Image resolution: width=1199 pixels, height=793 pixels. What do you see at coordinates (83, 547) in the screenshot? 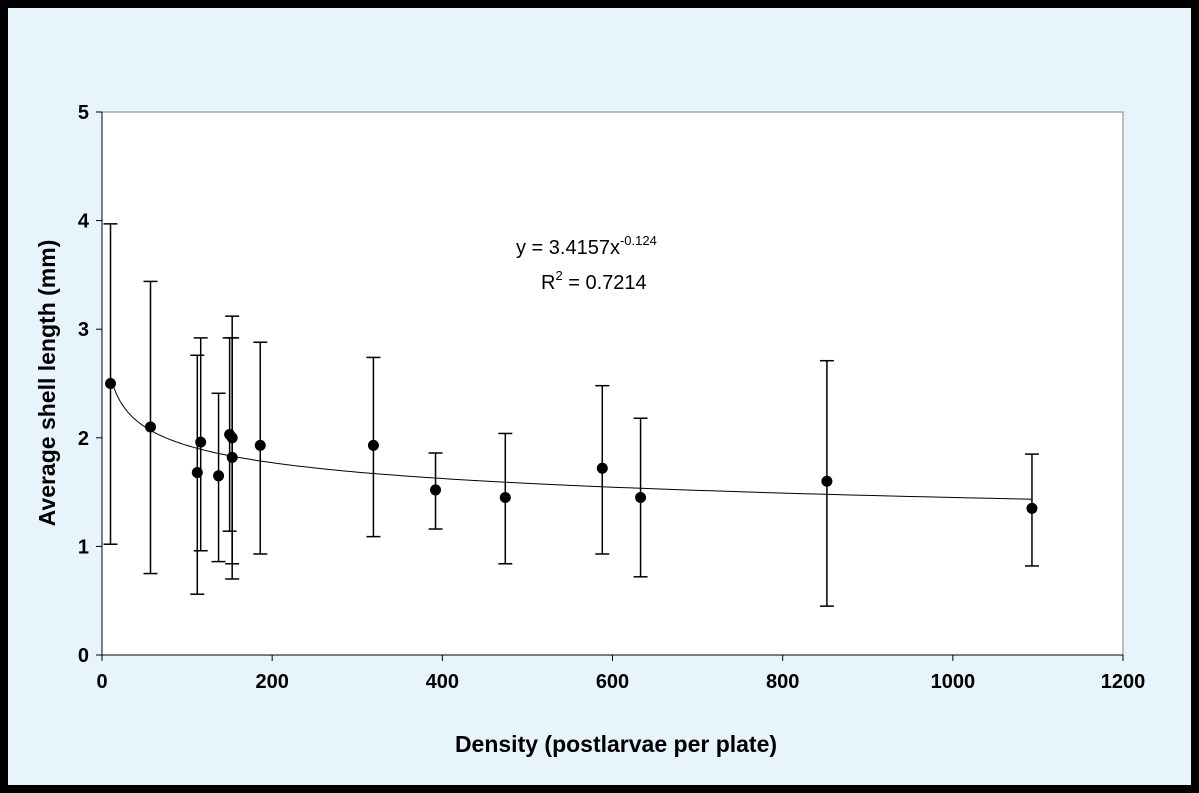
I see `y-tick-label: 1` at bounding box center [83, 547].